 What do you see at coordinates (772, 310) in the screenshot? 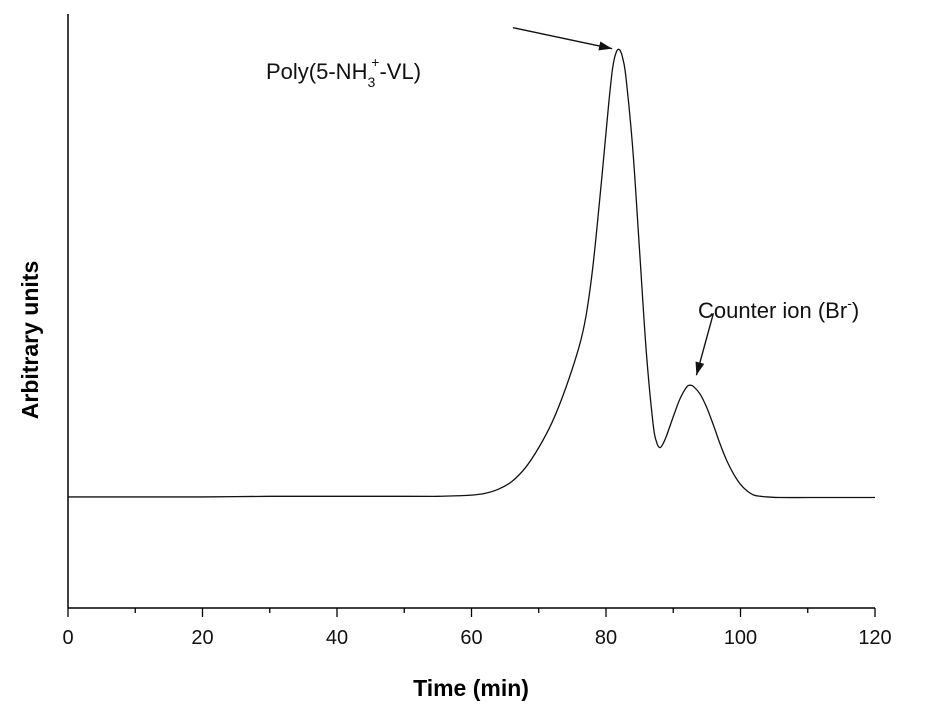
I see `peak-annotation-counter-ion-main: Counter ion (Br` at bounding box center [772, 310].